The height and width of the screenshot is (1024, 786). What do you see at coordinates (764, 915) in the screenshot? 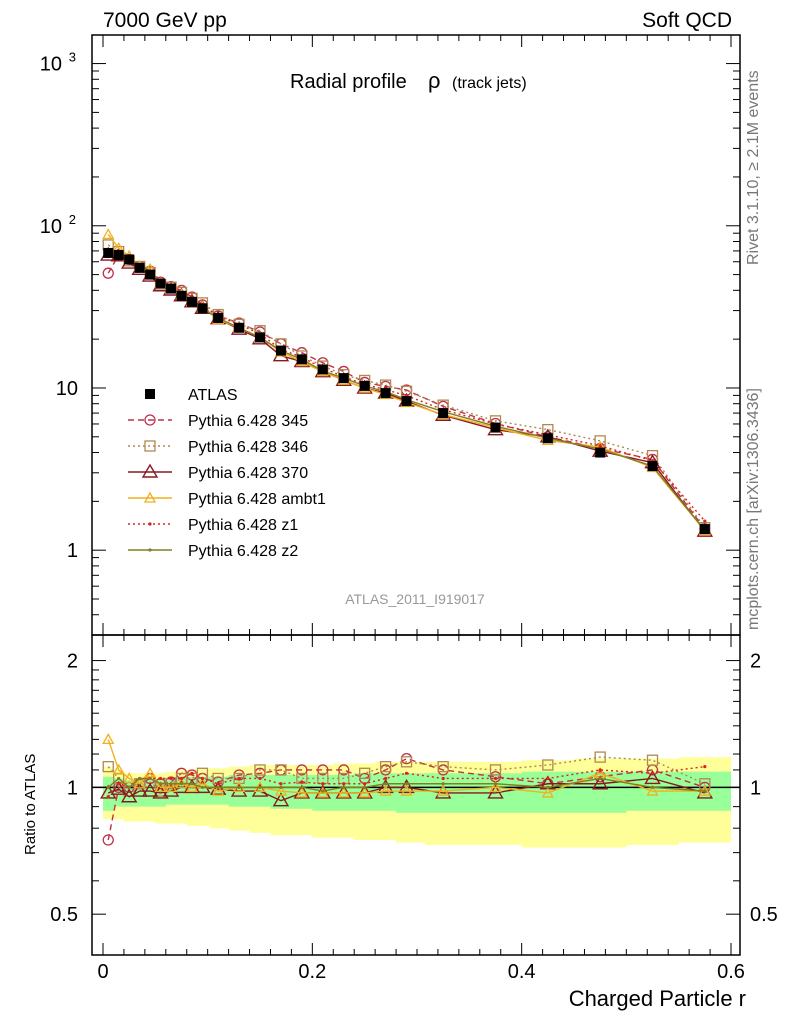
I see `ratio-y-tick-label-right: 0.5` at bounding box center [764, 915].